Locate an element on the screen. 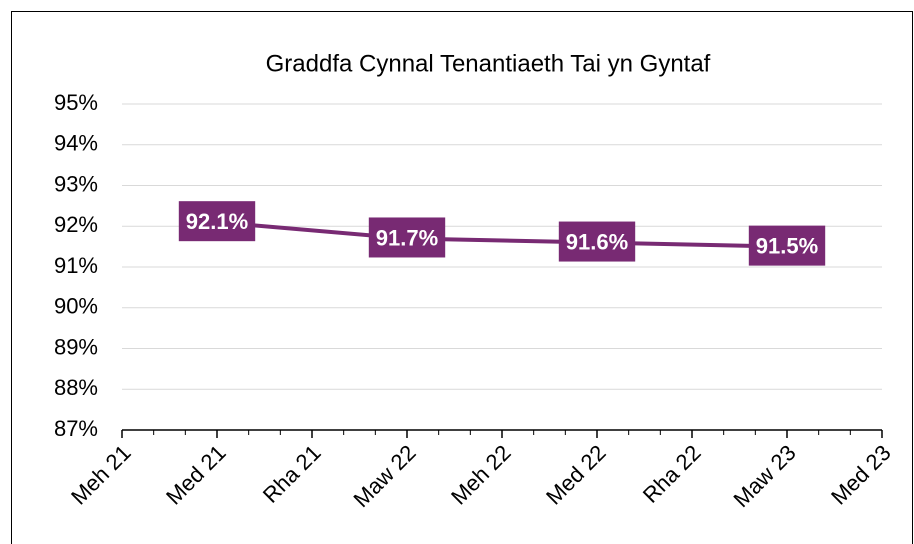  data-line is located at coordinates (502, 234).